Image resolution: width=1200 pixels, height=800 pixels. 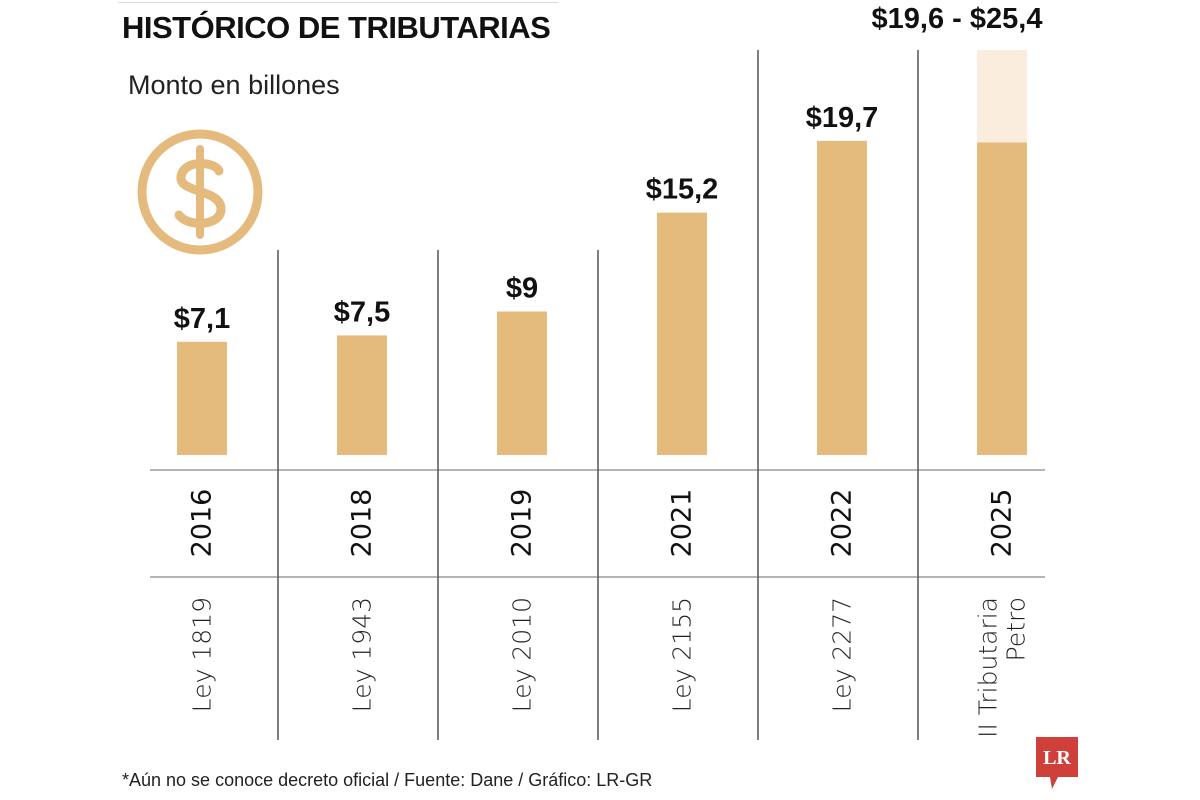 I want to click on bar-2018, so click(x=362, y=395).